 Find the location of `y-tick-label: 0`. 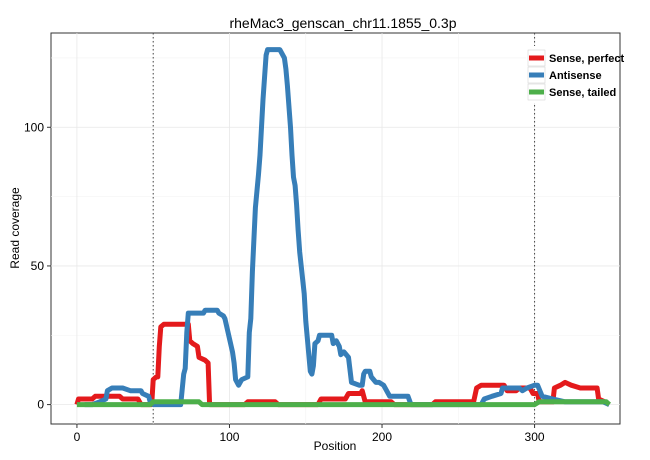

y-tick-label: 0 is located at coordinates (40, 405).